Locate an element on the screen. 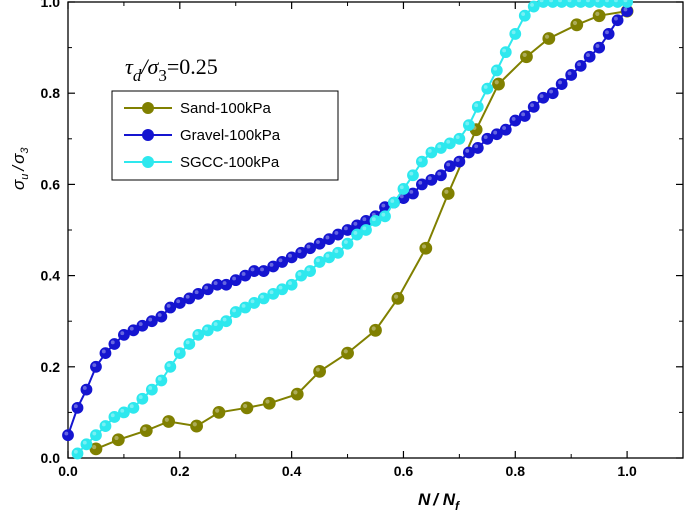 The image size is (685, 519). legend-item: Sand-100kPa is located at coordinates (198, 108).